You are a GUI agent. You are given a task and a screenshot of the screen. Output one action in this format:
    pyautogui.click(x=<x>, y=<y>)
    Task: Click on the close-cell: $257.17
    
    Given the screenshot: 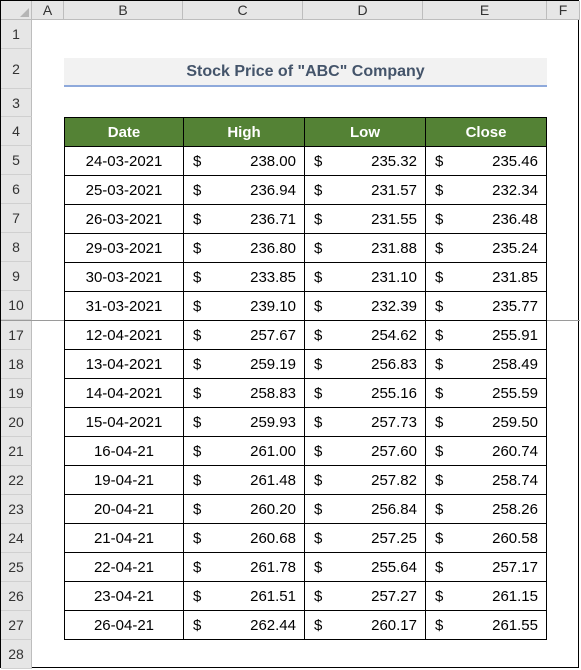 What is the action you would take?
    pyautogui.click(x=486, y=567)
    